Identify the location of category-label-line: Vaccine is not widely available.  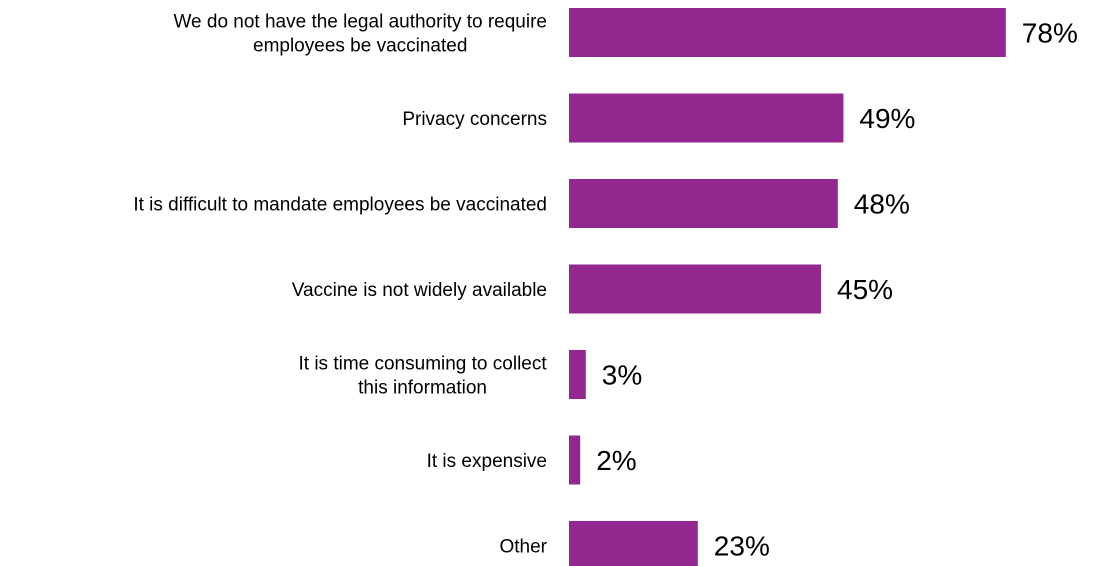
(419, 290).